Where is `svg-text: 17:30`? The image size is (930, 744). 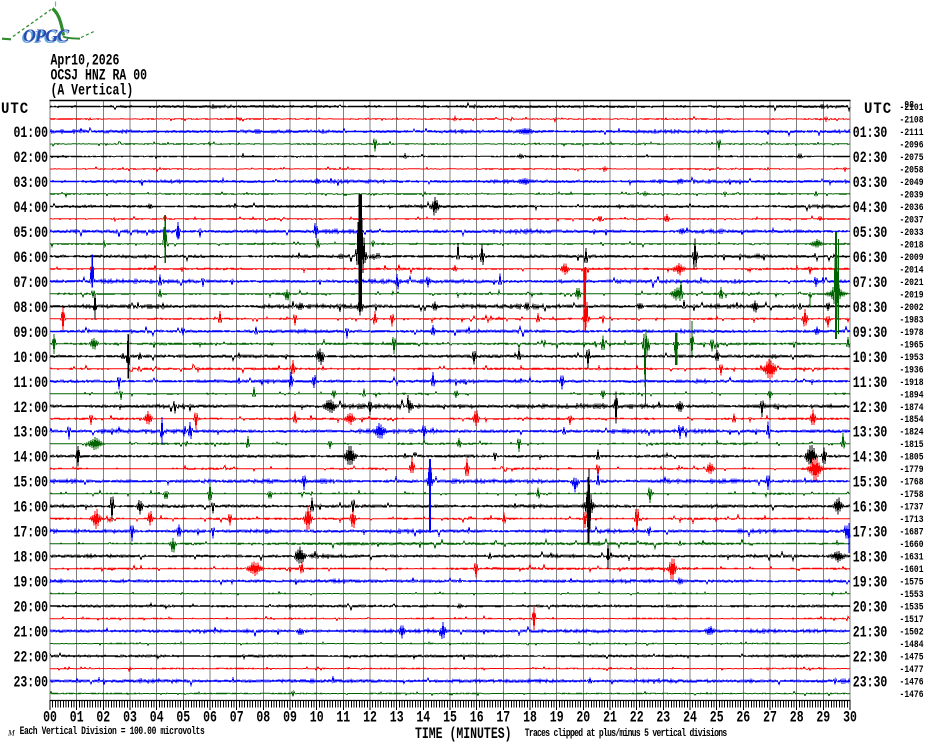
svg-text: 17:30 is located at coordinates (870, 533).